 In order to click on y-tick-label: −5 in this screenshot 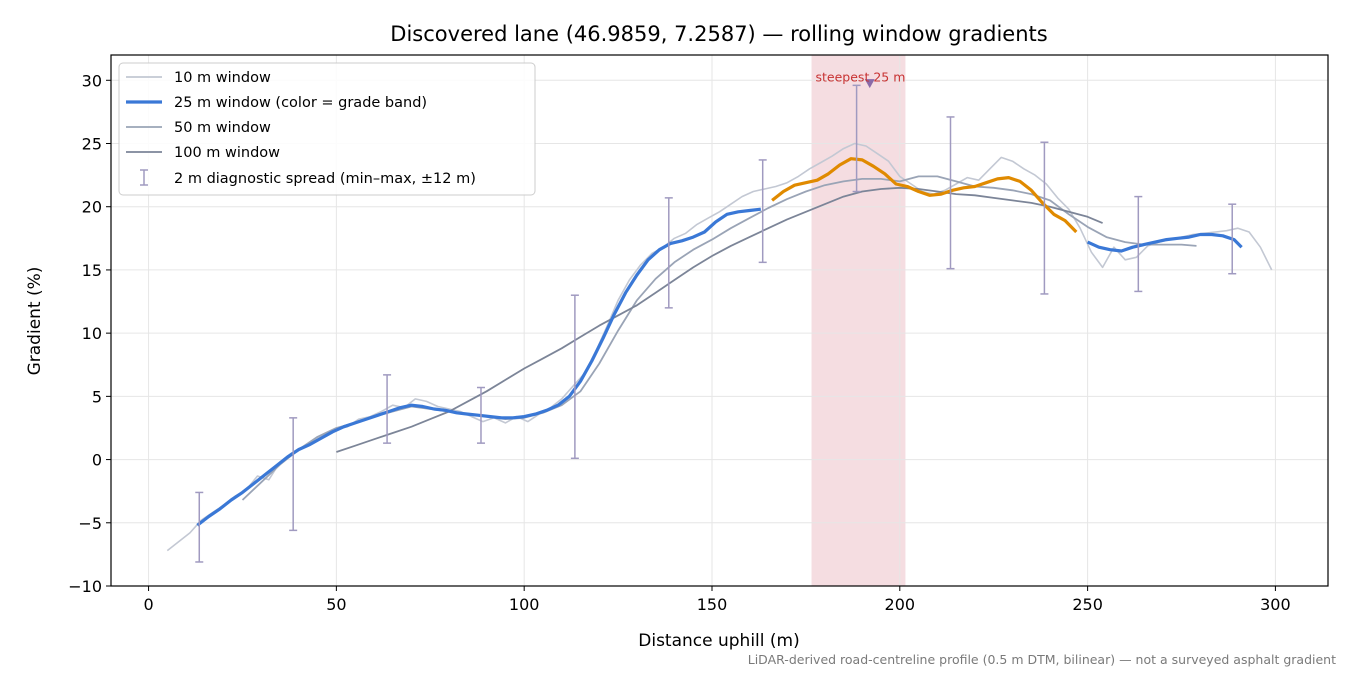, I will do `click(90, 523)`.